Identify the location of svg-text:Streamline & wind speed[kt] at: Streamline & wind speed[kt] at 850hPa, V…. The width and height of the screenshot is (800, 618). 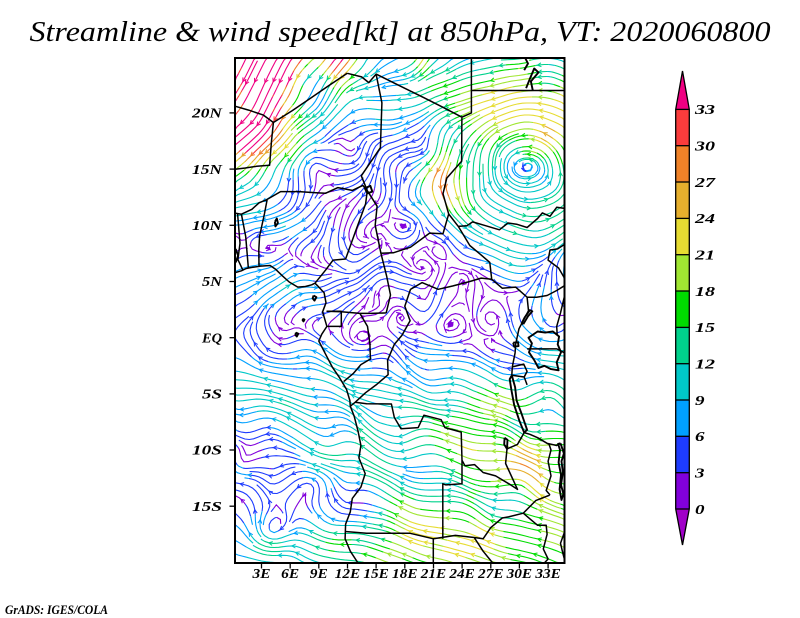
(400, 32).